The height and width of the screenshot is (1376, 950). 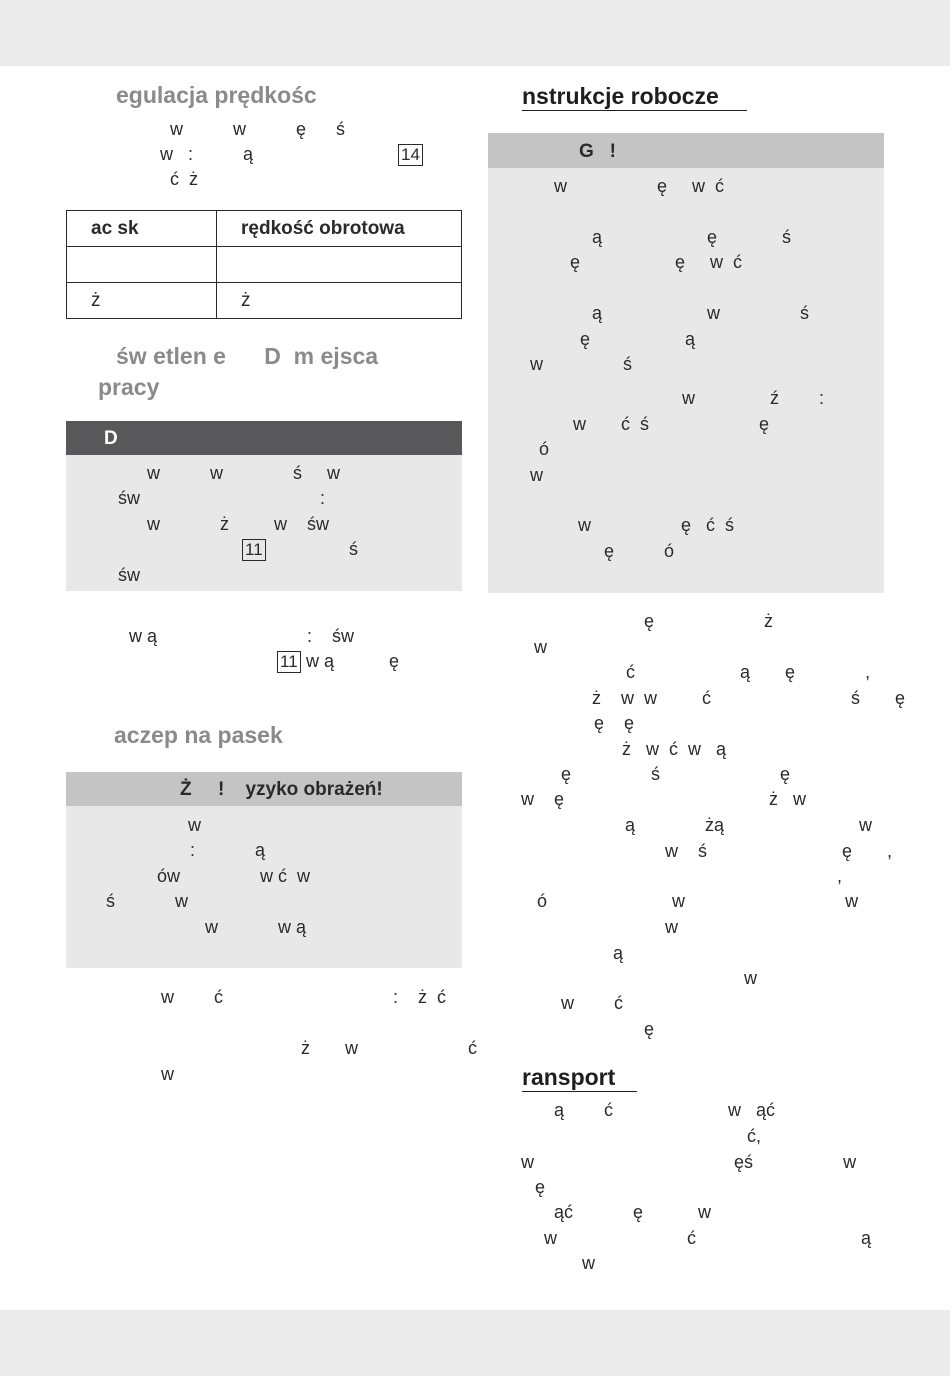 What do you see at coordinates (686, 150) in the screenshot?
I see `attention-box-header` at bounding box center [686, 150].